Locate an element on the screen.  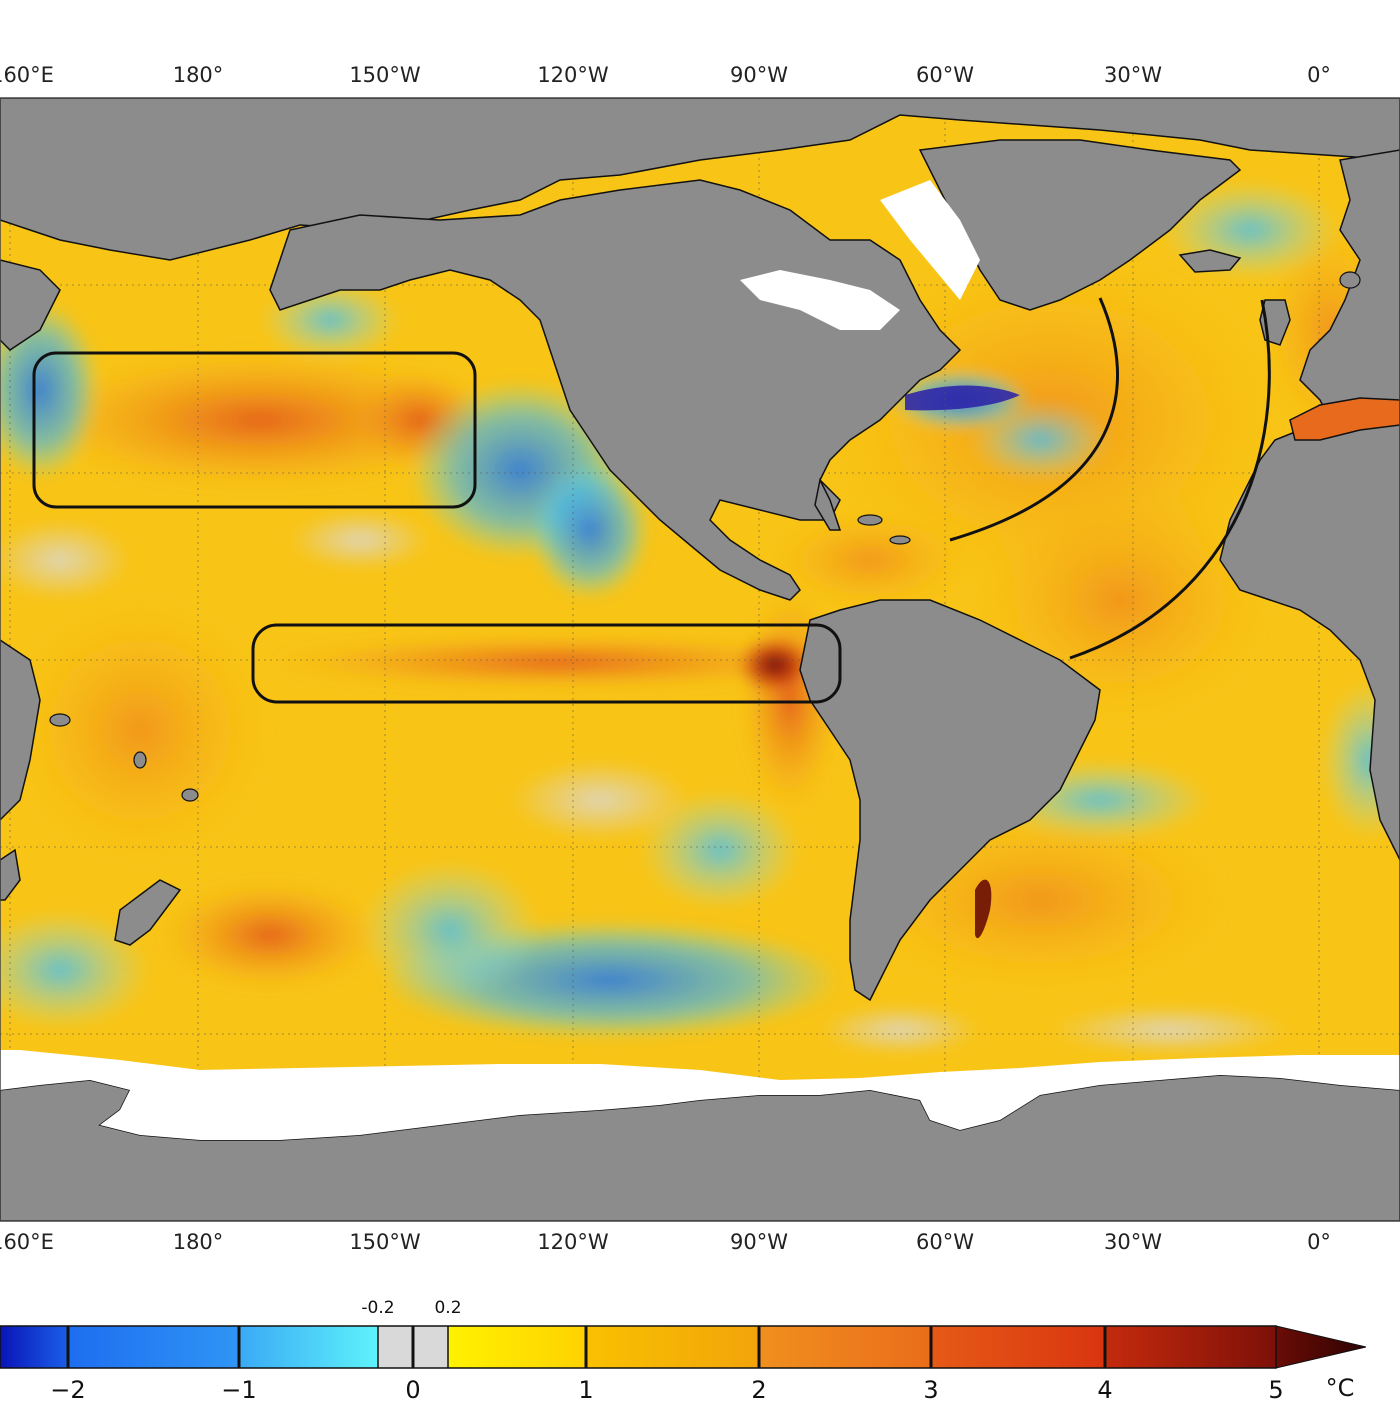
australia-edge is located at coordinates (10, 874).